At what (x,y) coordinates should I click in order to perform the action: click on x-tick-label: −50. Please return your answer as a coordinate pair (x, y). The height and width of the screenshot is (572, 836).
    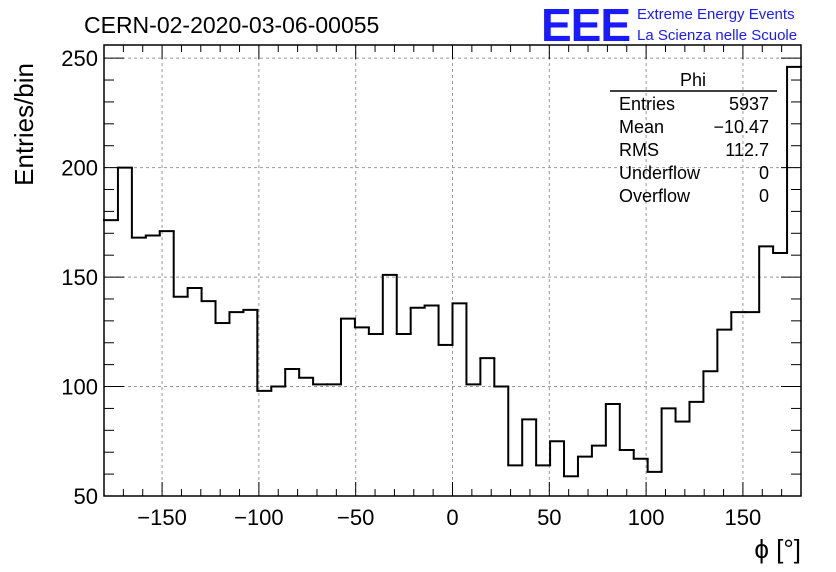
    Looking at the image, I should click on (355, 517).